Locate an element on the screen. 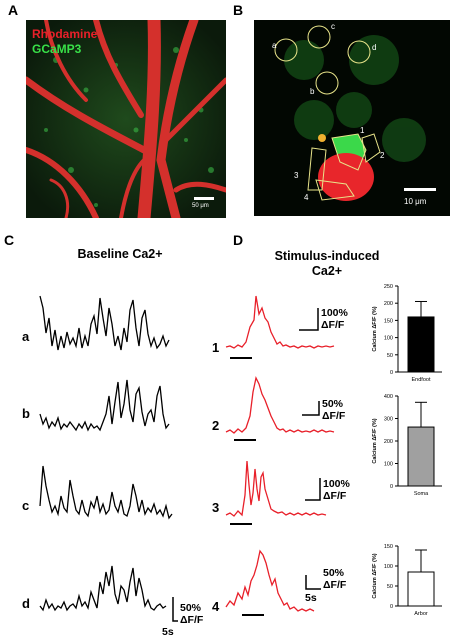 Image resolution: width=454 pixels, height=639 pixels. baseline-scale-y-label: 50% ΔF/F is located at coordinates (192, 614).